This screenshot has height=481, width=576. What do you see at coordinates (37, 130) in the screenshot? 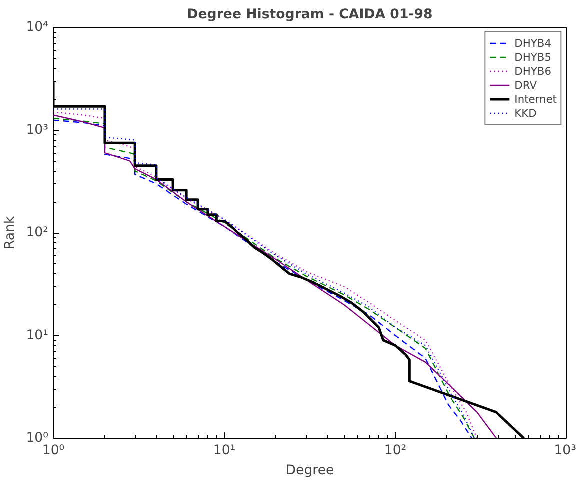
I see `y-tick-label: 10³` at bounding box center [37, 130].